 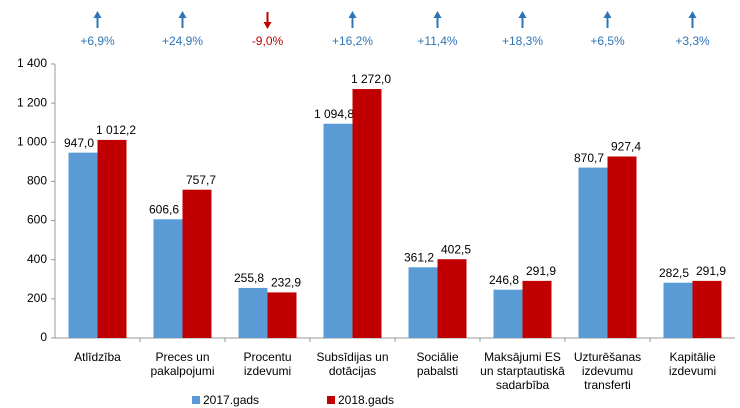 What do you see at coordinates (97, 357) in the screenshot?
I see `x-tick-label: Atlīdzība` at bounding box center [97, 357].